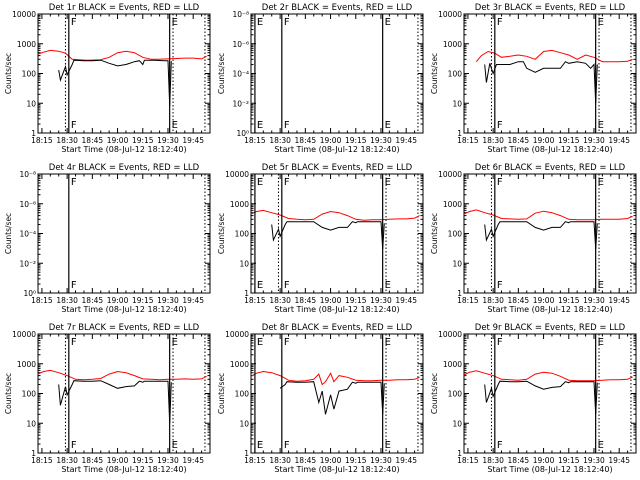 The height and width of the screenshot is (480, 640). Describe the element at coordinates (124, 328) in the screenshot. I see `chart-title: Det 7r BLACK = Events, RED = LLD` at that location.